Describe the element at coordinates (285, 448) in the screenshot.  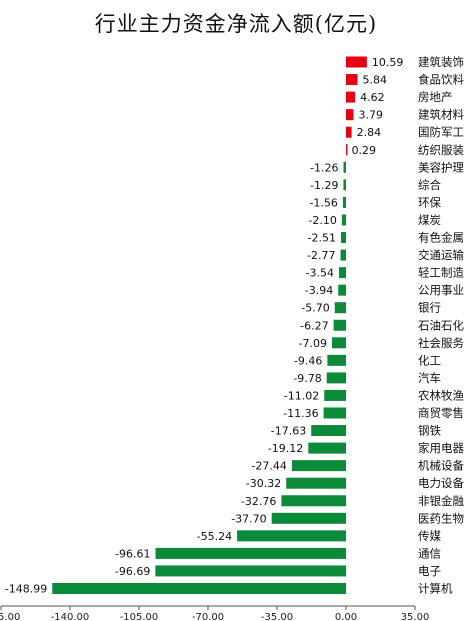
I see `value-label: -19.12` at that location.